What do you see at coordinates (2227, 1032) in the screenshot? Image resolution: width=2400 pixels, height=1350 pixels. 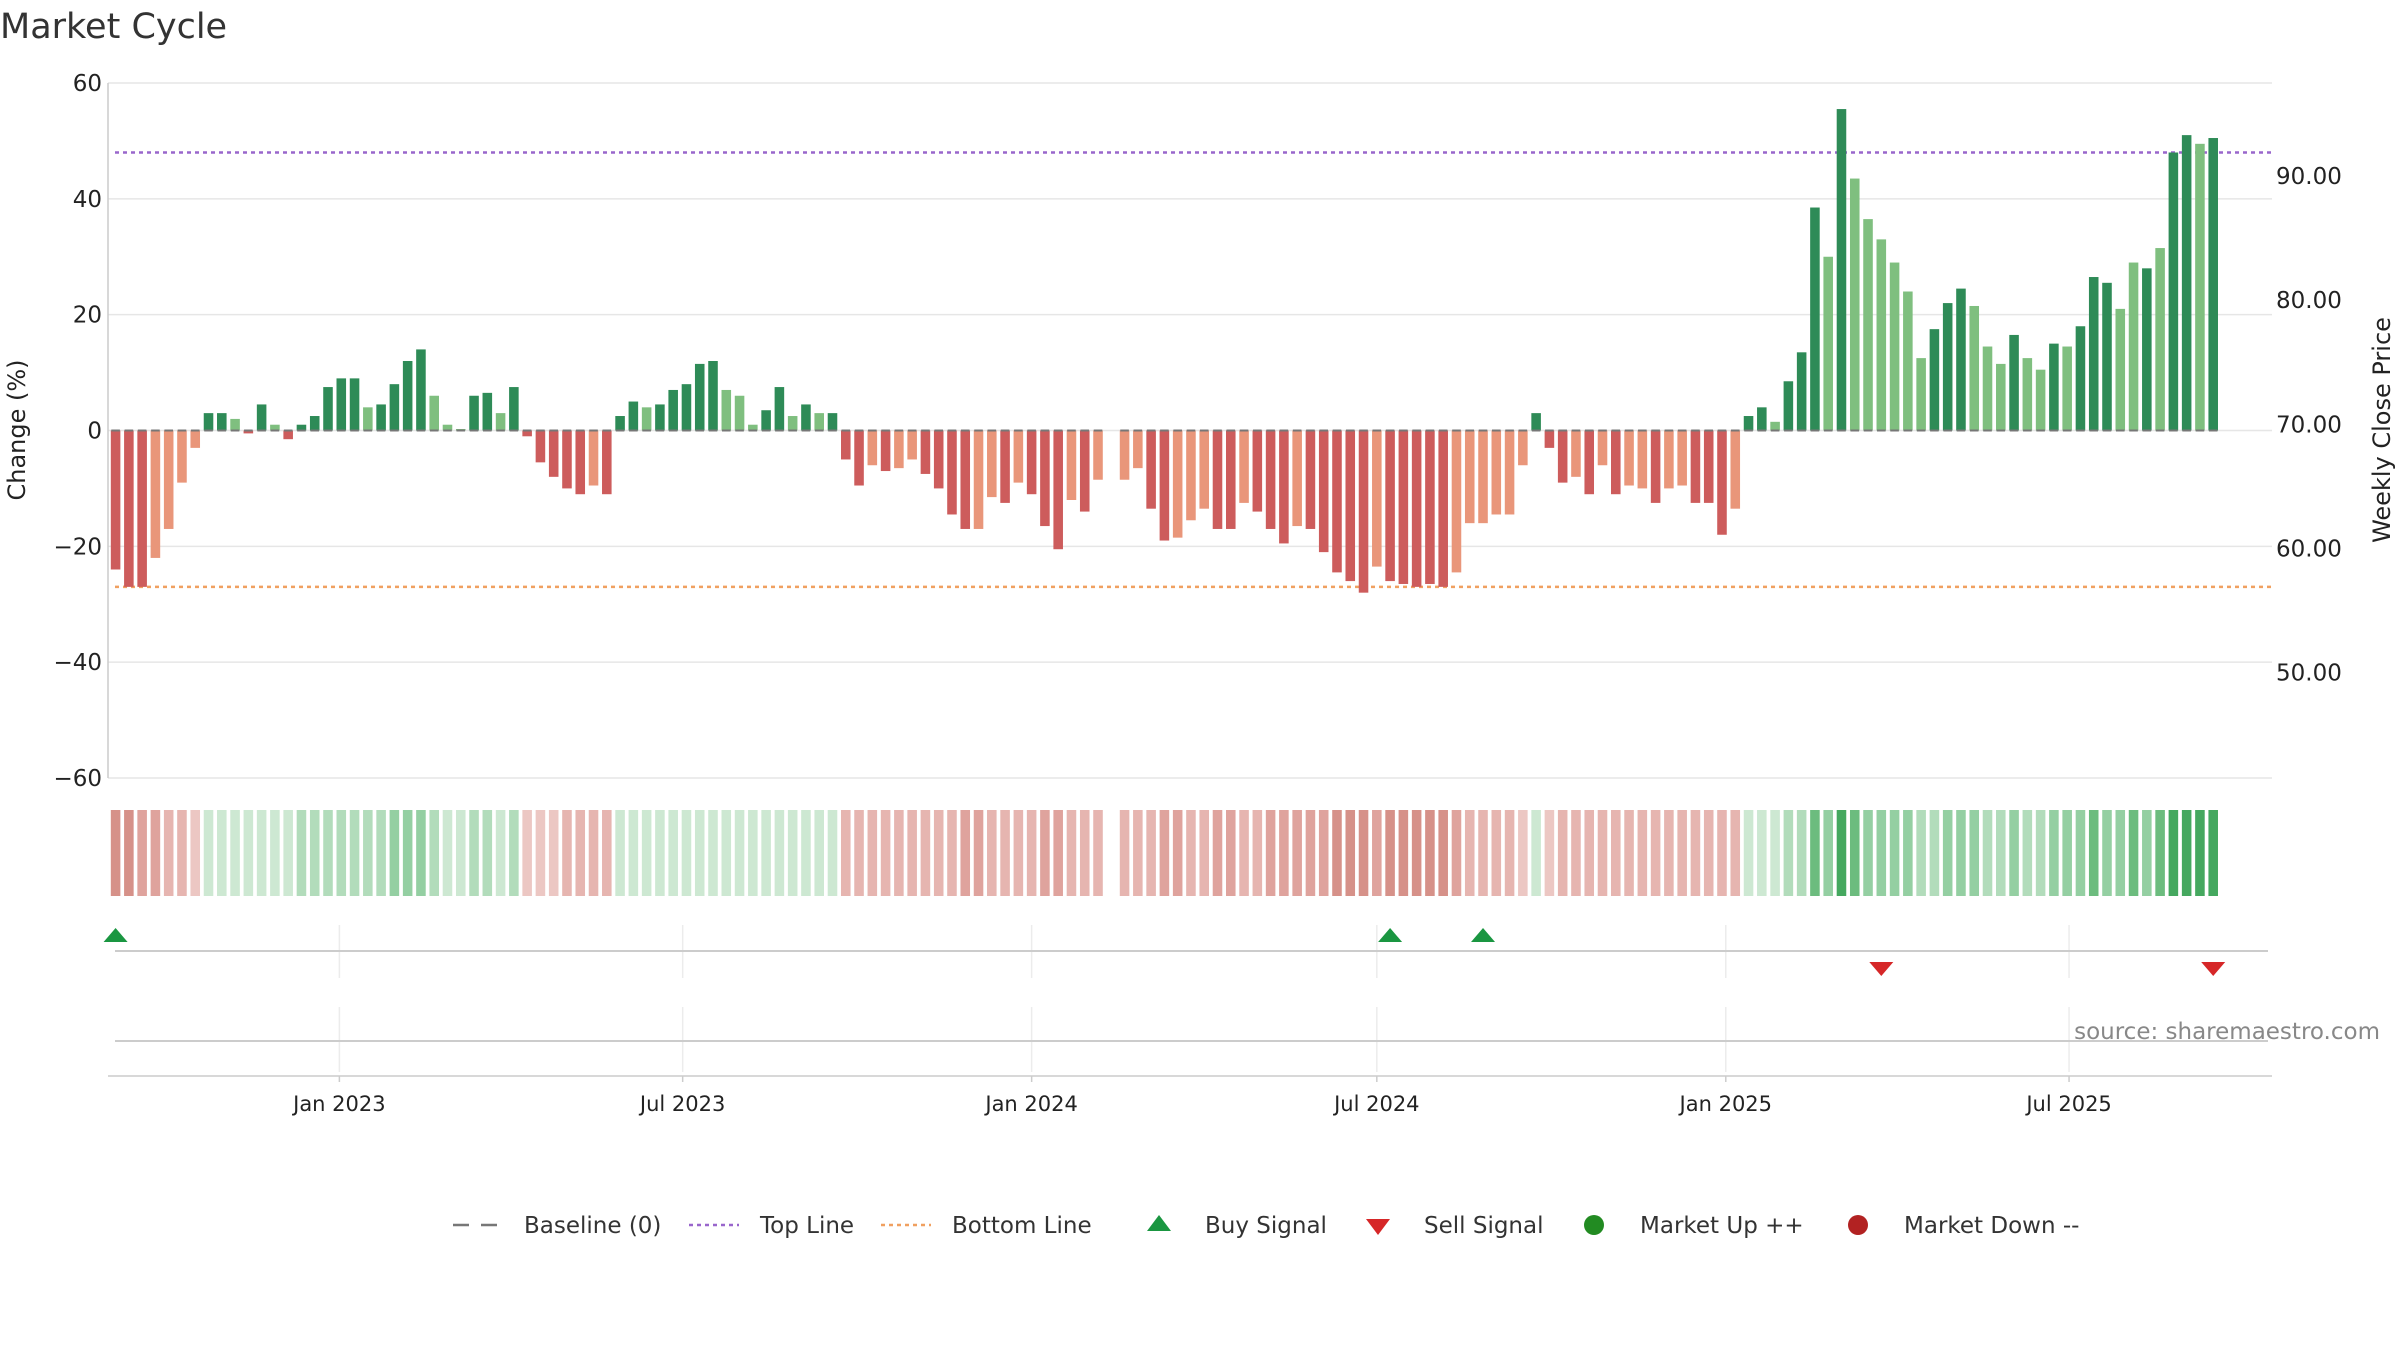 I see `source-text: source: sharemaestro.com` at bounding box center [2227, 1032].